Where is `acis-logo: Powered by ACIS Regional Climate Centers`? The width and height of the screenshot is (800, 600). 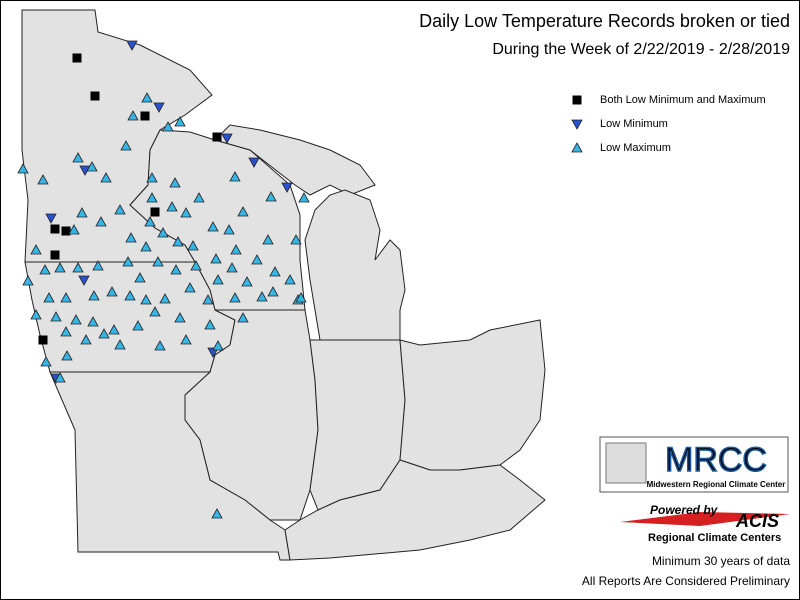
acis-logo: Powered by ACIS Regional Climate Centers is located at coordinates (705, 523).